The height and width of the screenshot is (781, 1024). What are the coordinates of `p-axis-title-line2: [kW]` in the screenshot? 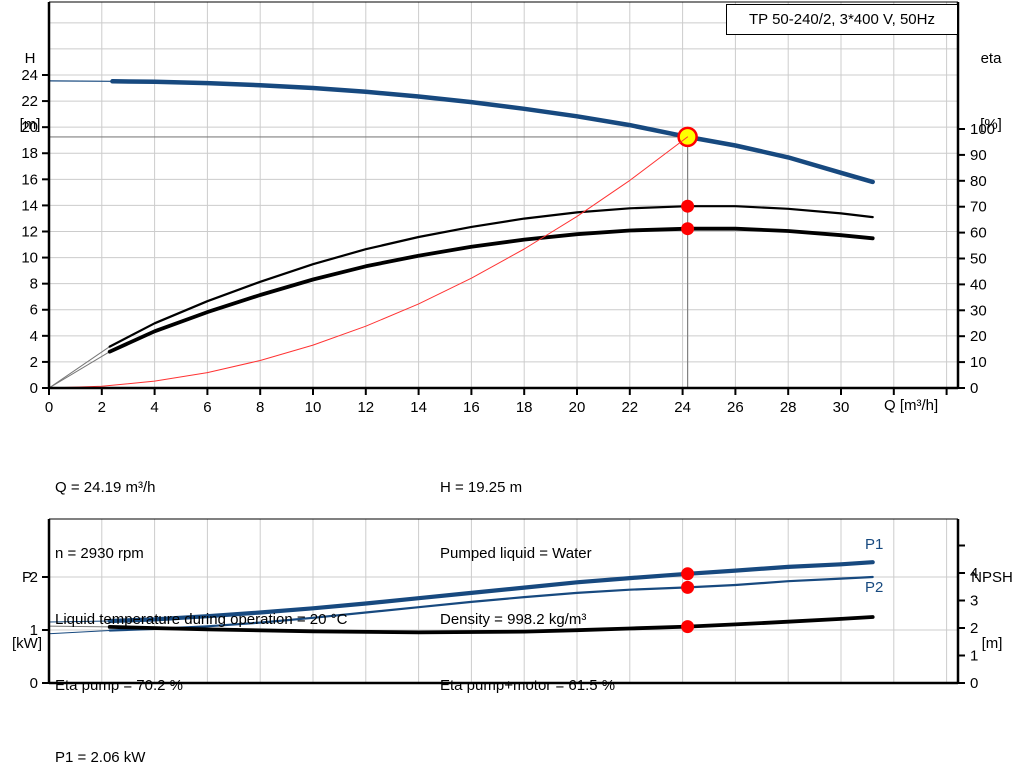 It's located at (27, 643).